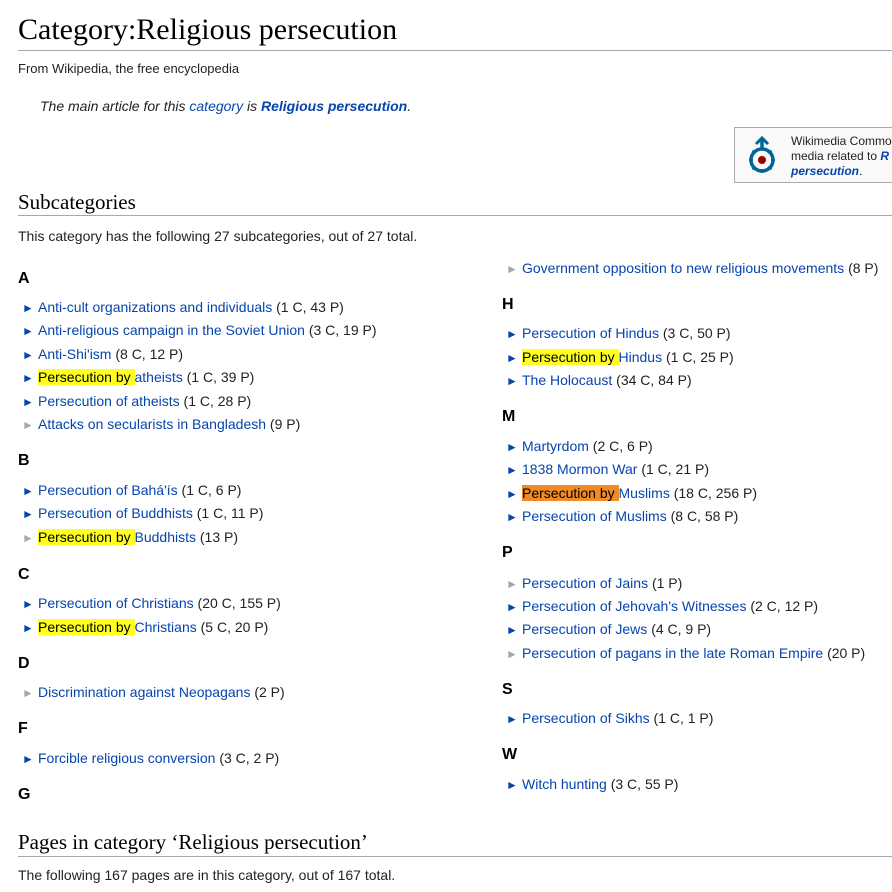 The height and width of the screenshot is (892, 892). Describe the element at coordinates (861, 171) in the screenshot. I see `commons-suffix: .` at that location.